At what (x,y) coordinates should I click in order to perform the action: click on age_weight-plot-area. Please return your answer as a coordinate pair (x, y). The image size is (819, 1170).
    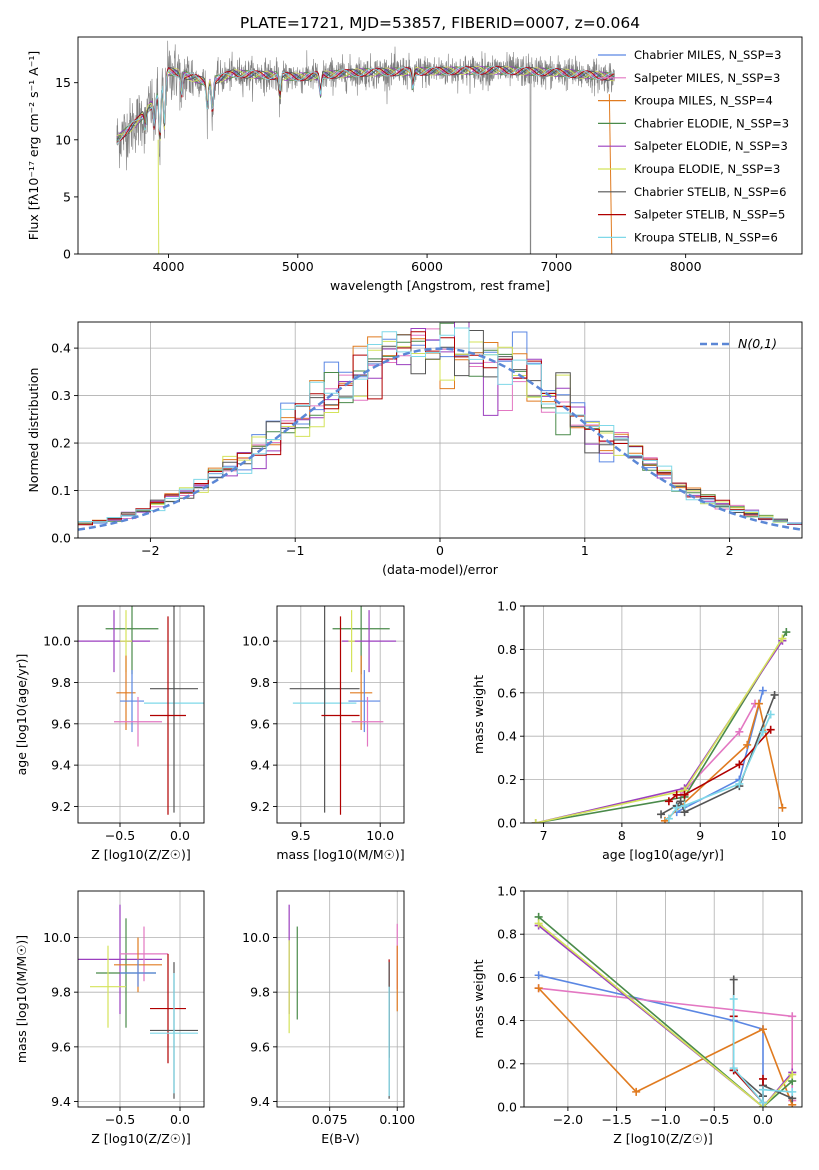
    Looking at the image, I should click on (661, 725).